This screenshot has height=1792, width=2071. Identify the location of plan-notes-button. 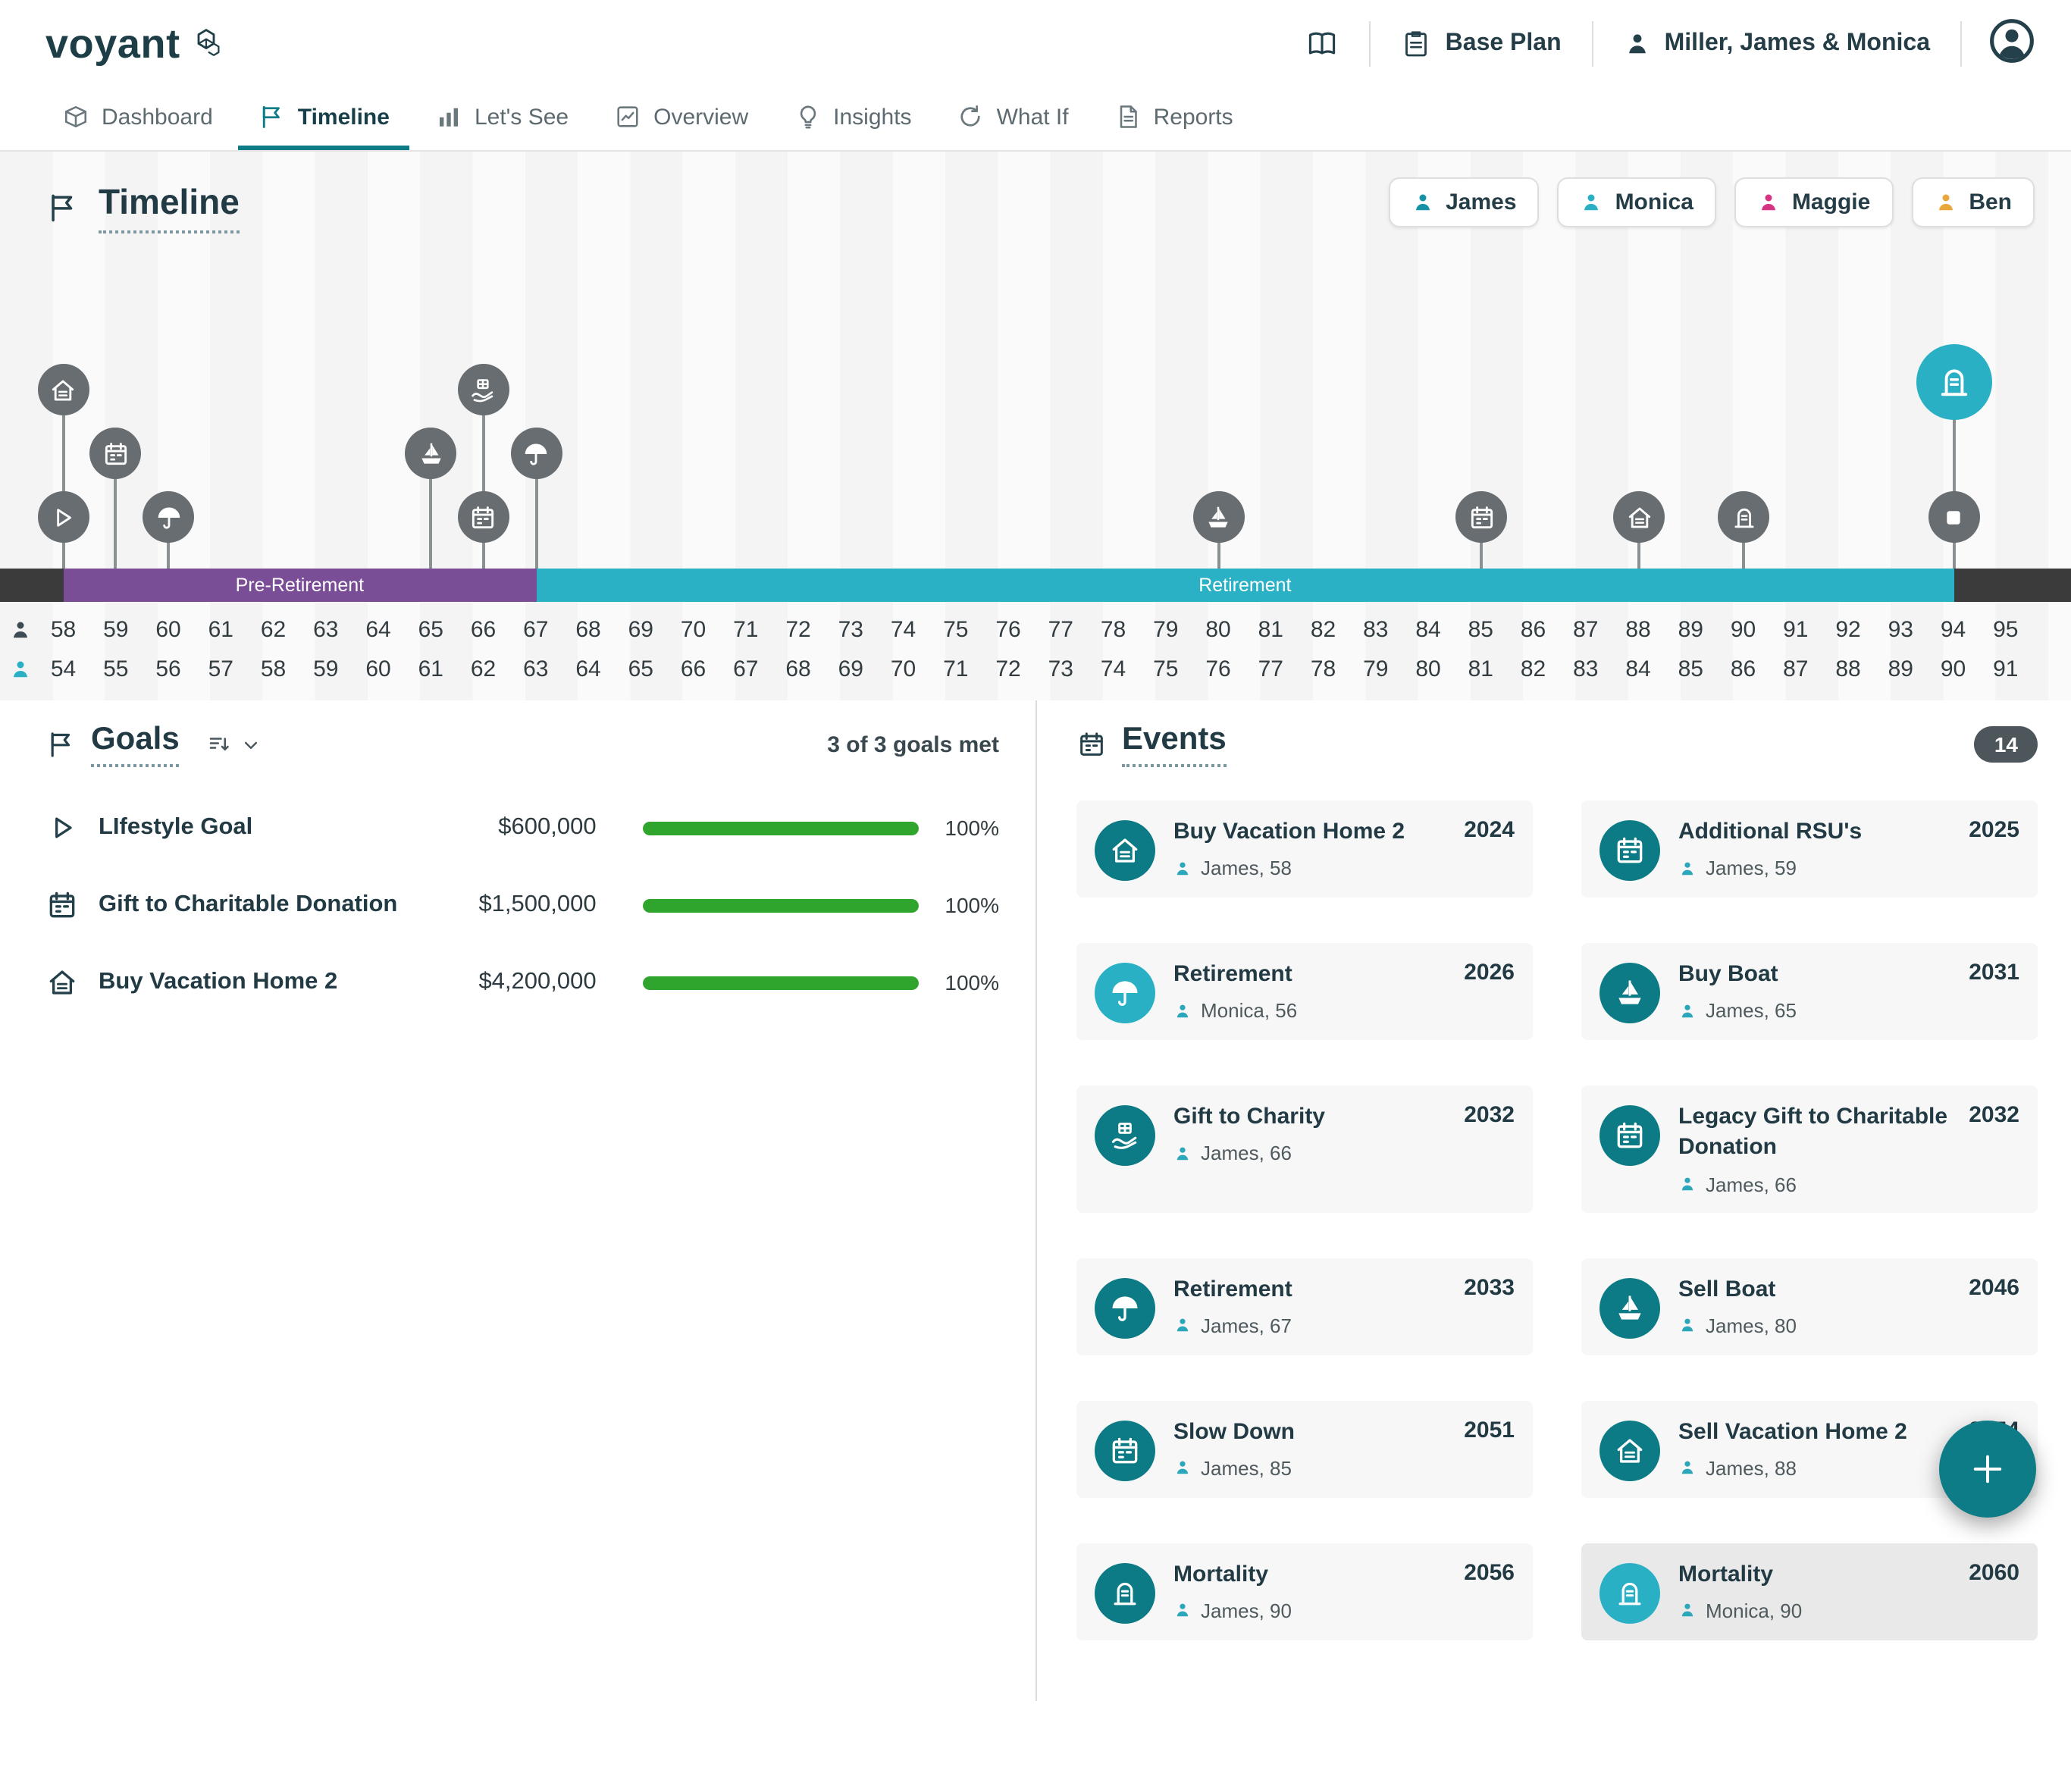
(1323, 44).